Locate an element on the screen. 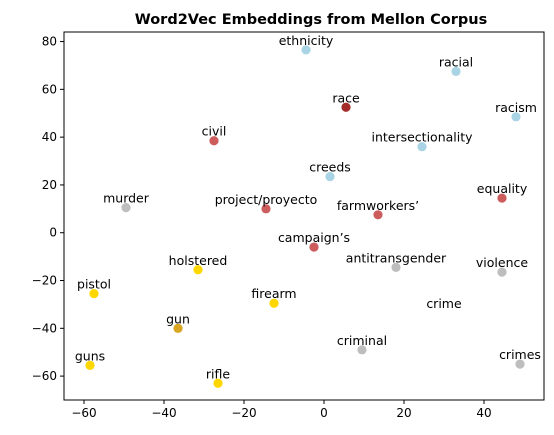 The width and height of the screenshot is (554, 435). point-label-antitransgender: antitransgender is located at coordinates (396, 257).